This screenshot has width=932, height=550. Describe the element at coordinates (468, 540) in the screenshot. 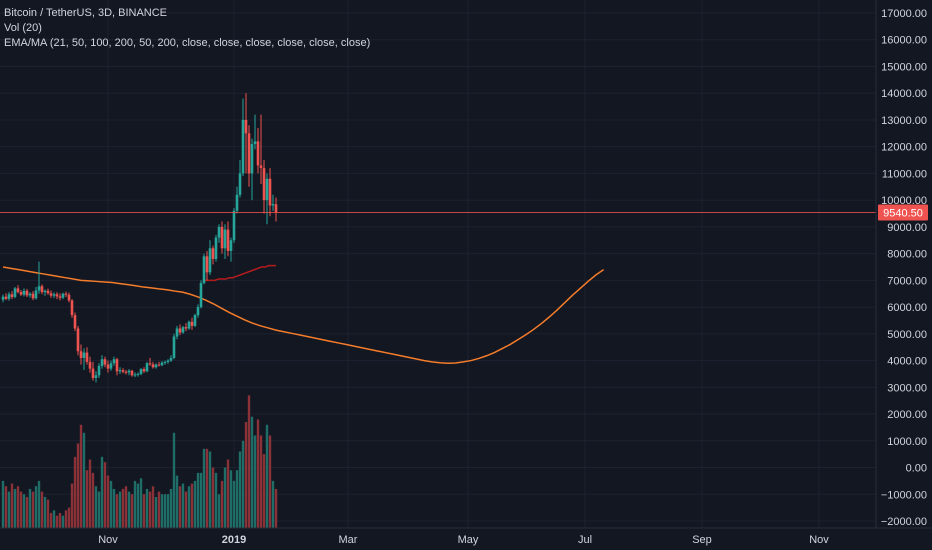

I see `time-tick-label: May` at that location.